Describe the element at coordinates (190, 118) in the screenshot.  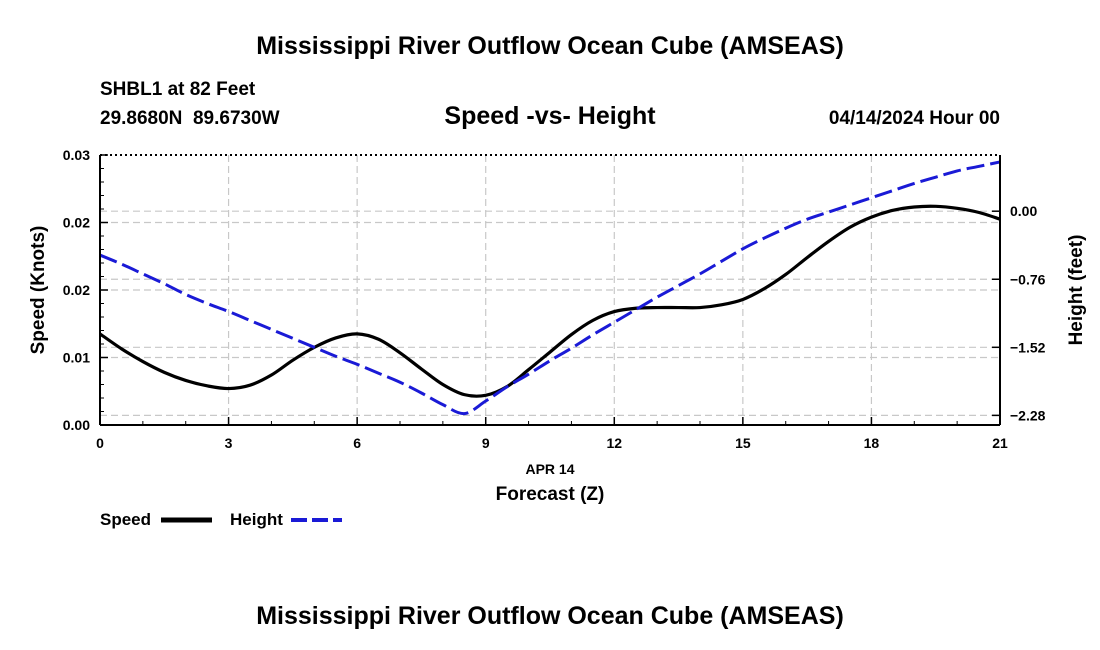
I see `coordinates-label: 29.8680N 89.6730W` at that location.